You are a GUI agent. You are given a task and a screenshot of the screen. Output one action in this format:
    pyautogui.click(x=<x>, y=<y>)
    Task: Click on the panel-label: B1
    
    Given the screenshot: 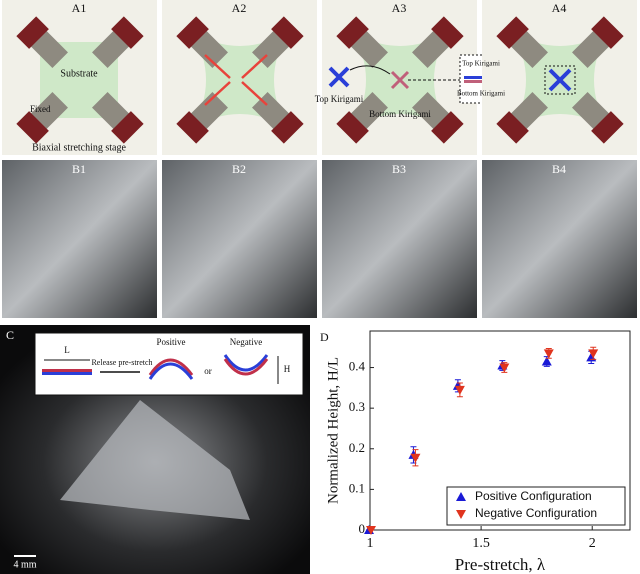 What is the action you would take?
    pyautogui.click(x=79, y=169)
    